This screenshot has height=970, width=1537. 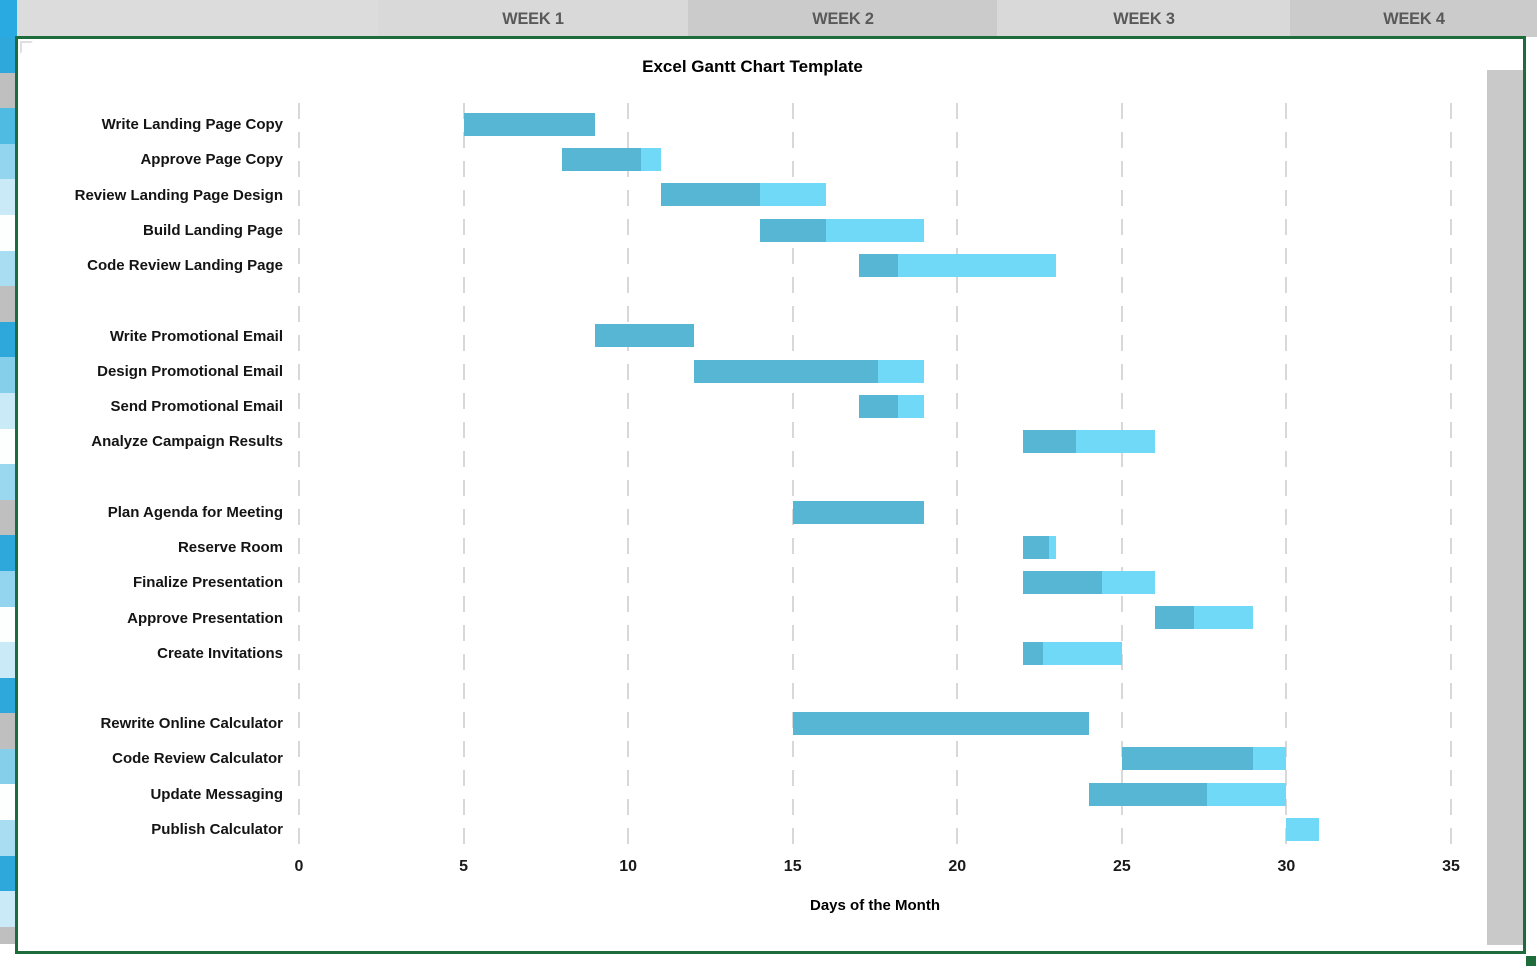 I want to click on week-cell: WEEK 4, so click(x=1413, y=18).